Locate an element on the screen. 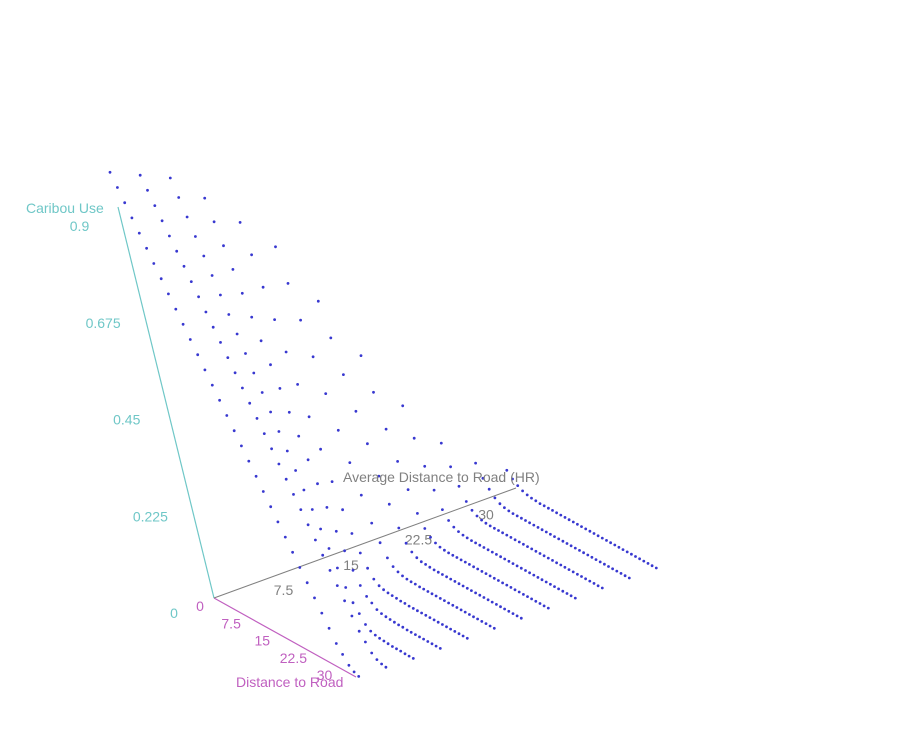 Image resolution: width=908 pixels, height=746 pixels. y-axis-line is located at coordinates (365, 543).